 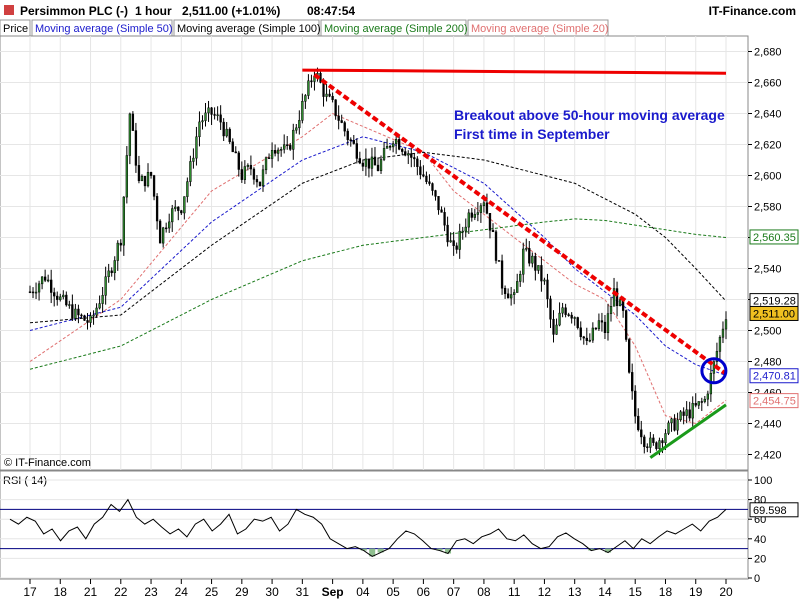 I want to click on rsi-oversold-fill, so click(x=591, y=549).